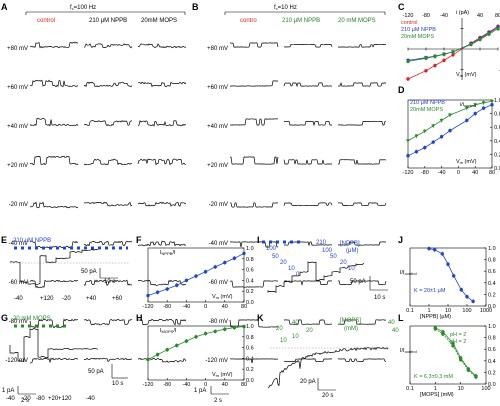  I want to click on e-title: 210 μM NPPB, so click(32, 241).